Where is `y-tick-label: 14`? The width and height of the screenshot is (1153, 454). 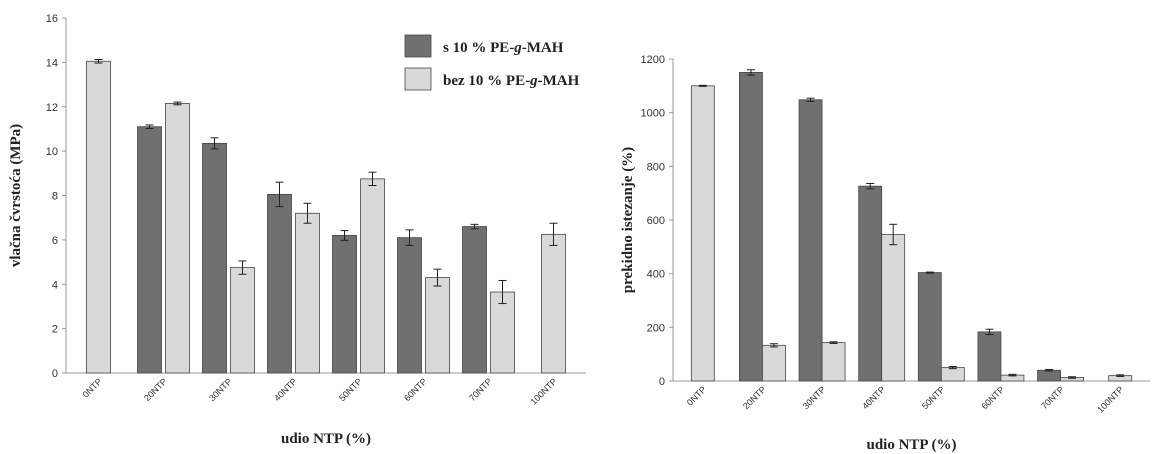 y-tick-label: 14 is located at coordinates (52, 63).